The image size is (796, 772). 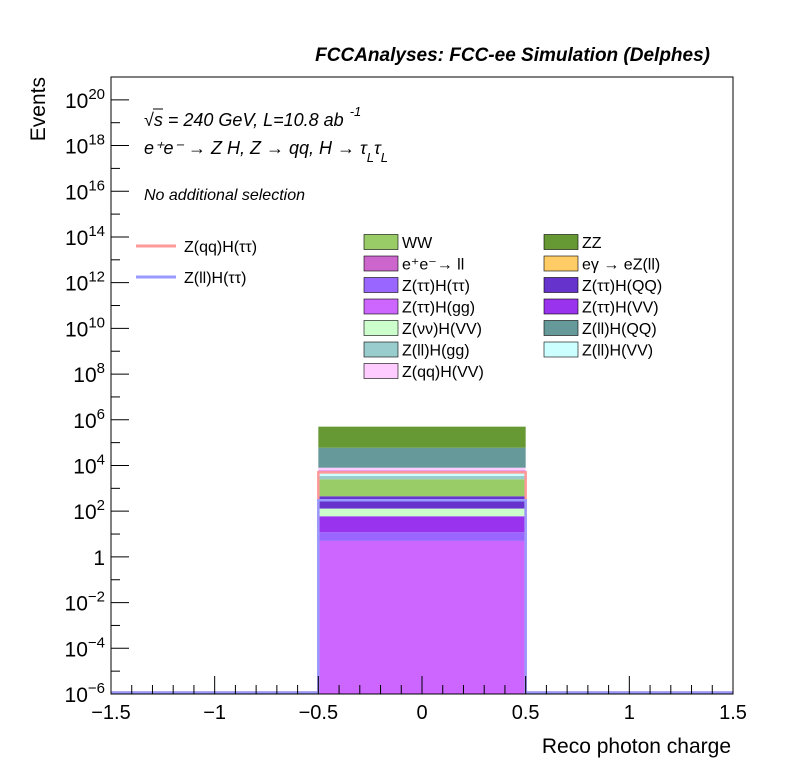 What do you see at coordinates (85, 190) in the screenshot?
I see `y-tick-label: 10¹⁶` at bounding box center [85, 190].